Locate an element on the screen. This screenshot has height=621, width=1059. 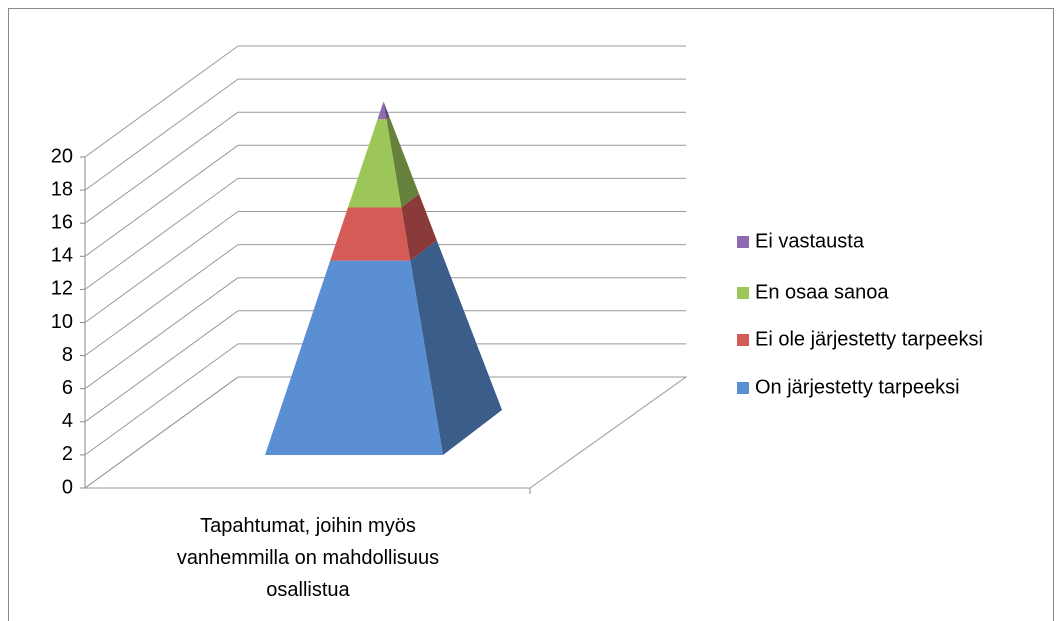
y-tick-label: 16 is located at coordinates (62, 222).